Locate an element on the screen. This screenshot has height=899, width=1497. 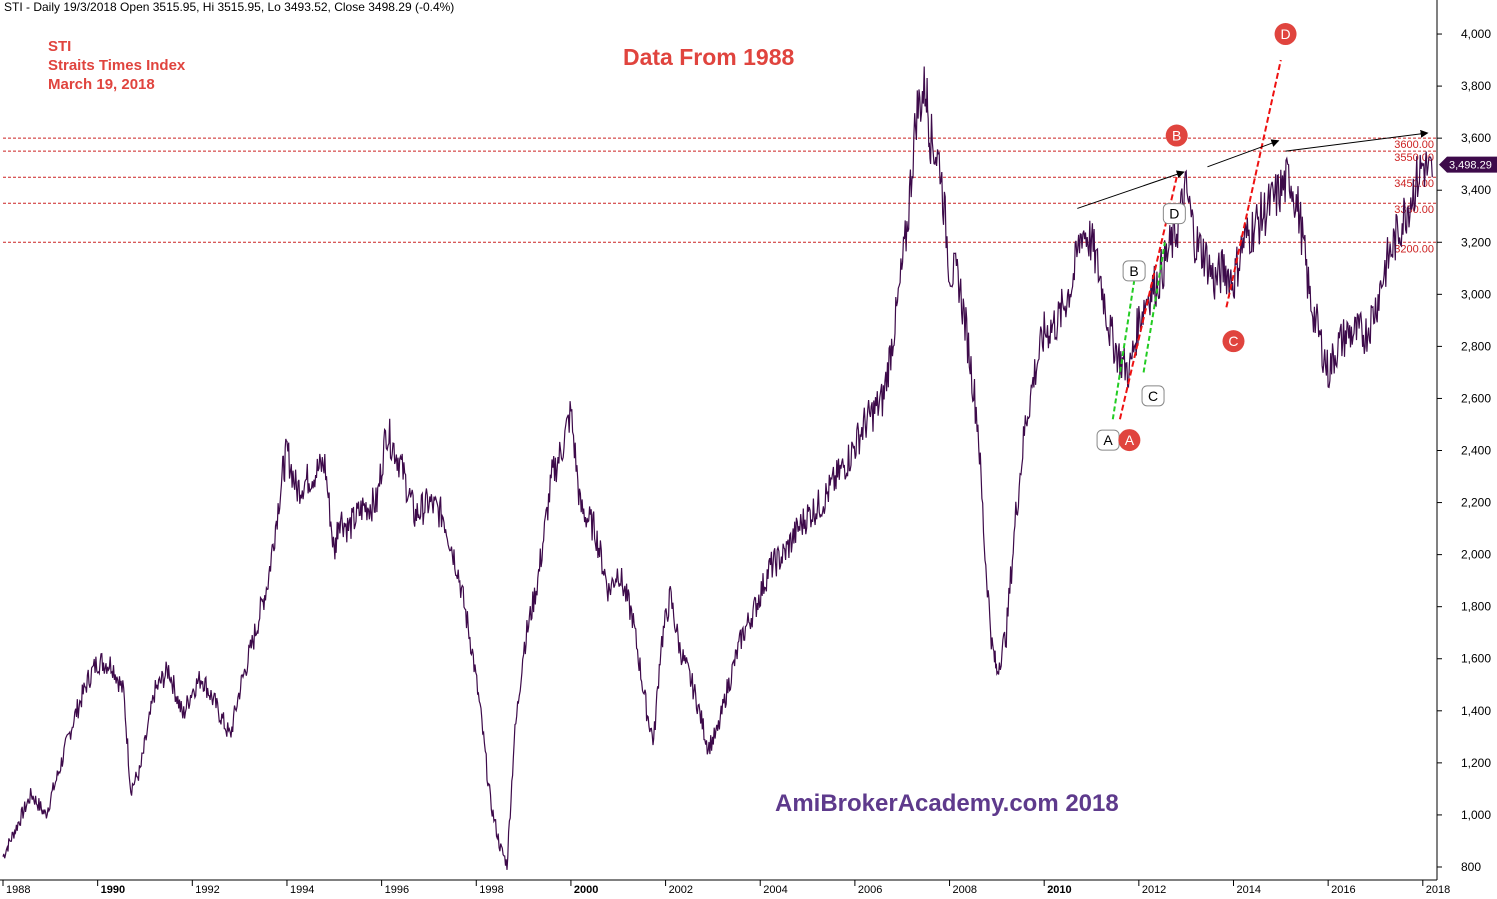
y-tick-label: 2,000 is located at coordinates (1476, 555).